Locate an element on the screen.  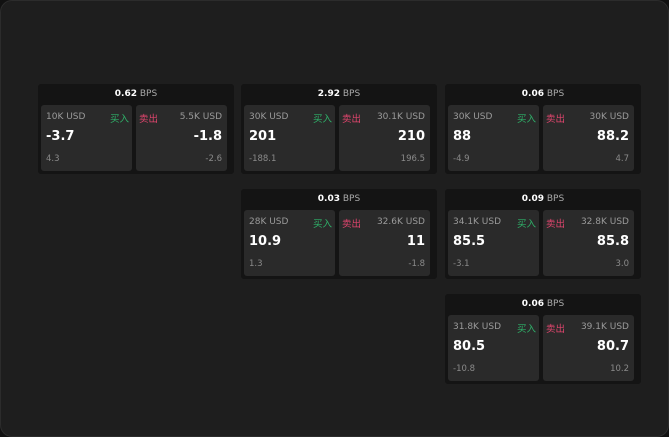
sell-button: 卖出 39.1K USD 80.7 10.2 is located at coordinates (588, 348).